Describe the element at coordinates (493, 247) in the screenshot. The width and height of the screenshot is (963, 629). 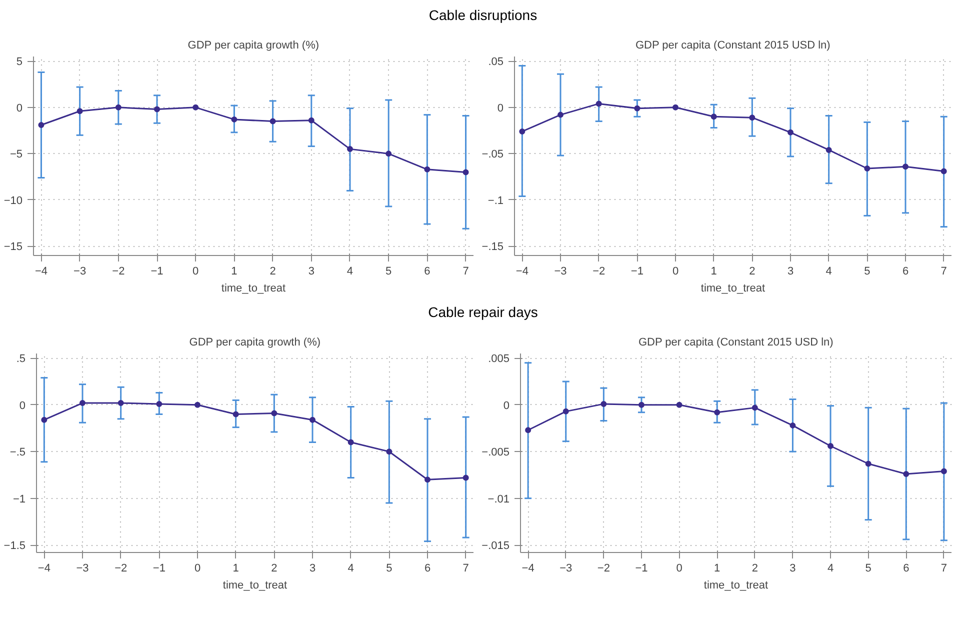
I see `y-tick-label: −.15` at that location.